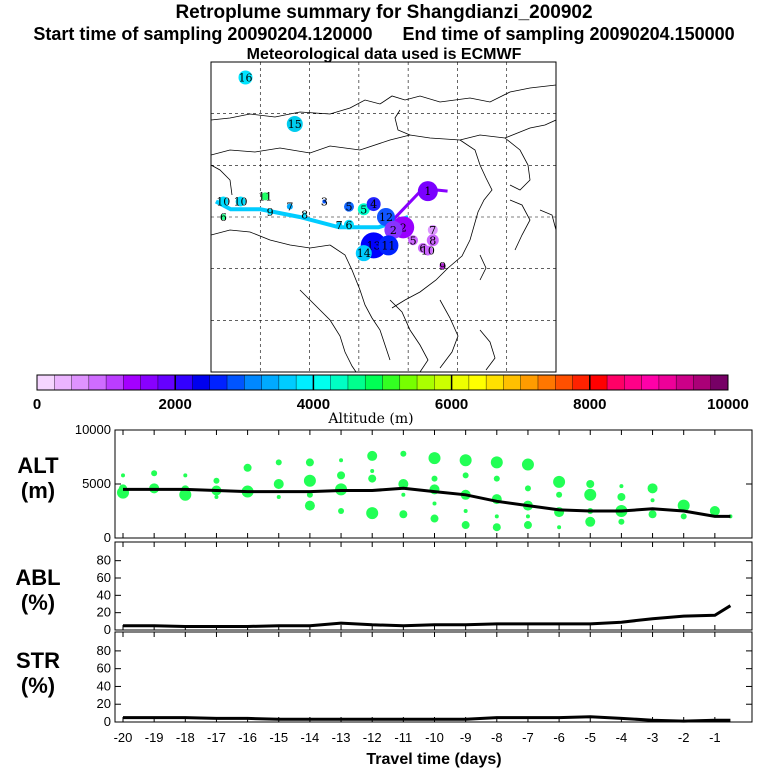  Describe the element at coordinates (466, 737) in the screenshot. I see `x-tick-label: -9` at that location.